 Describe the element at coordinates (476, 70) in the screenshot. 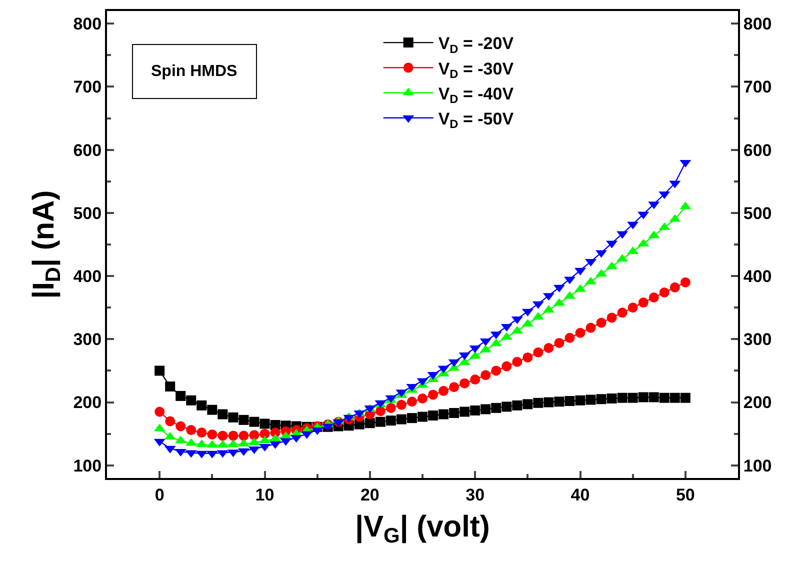

I see `legend-label: V$_{D}$ = -30V` at that location.